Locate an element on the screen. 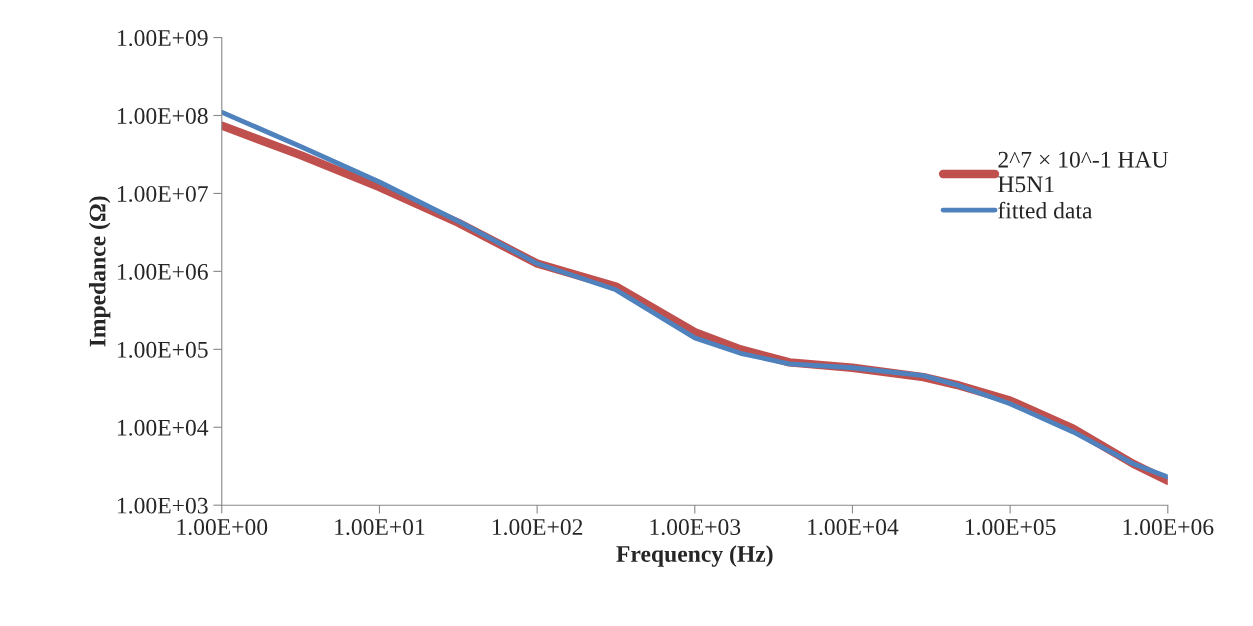 The width and height of the screenshot is (1253, 626). x-tick-label: 1.00E+06 is located at coordinates (1168, 527).